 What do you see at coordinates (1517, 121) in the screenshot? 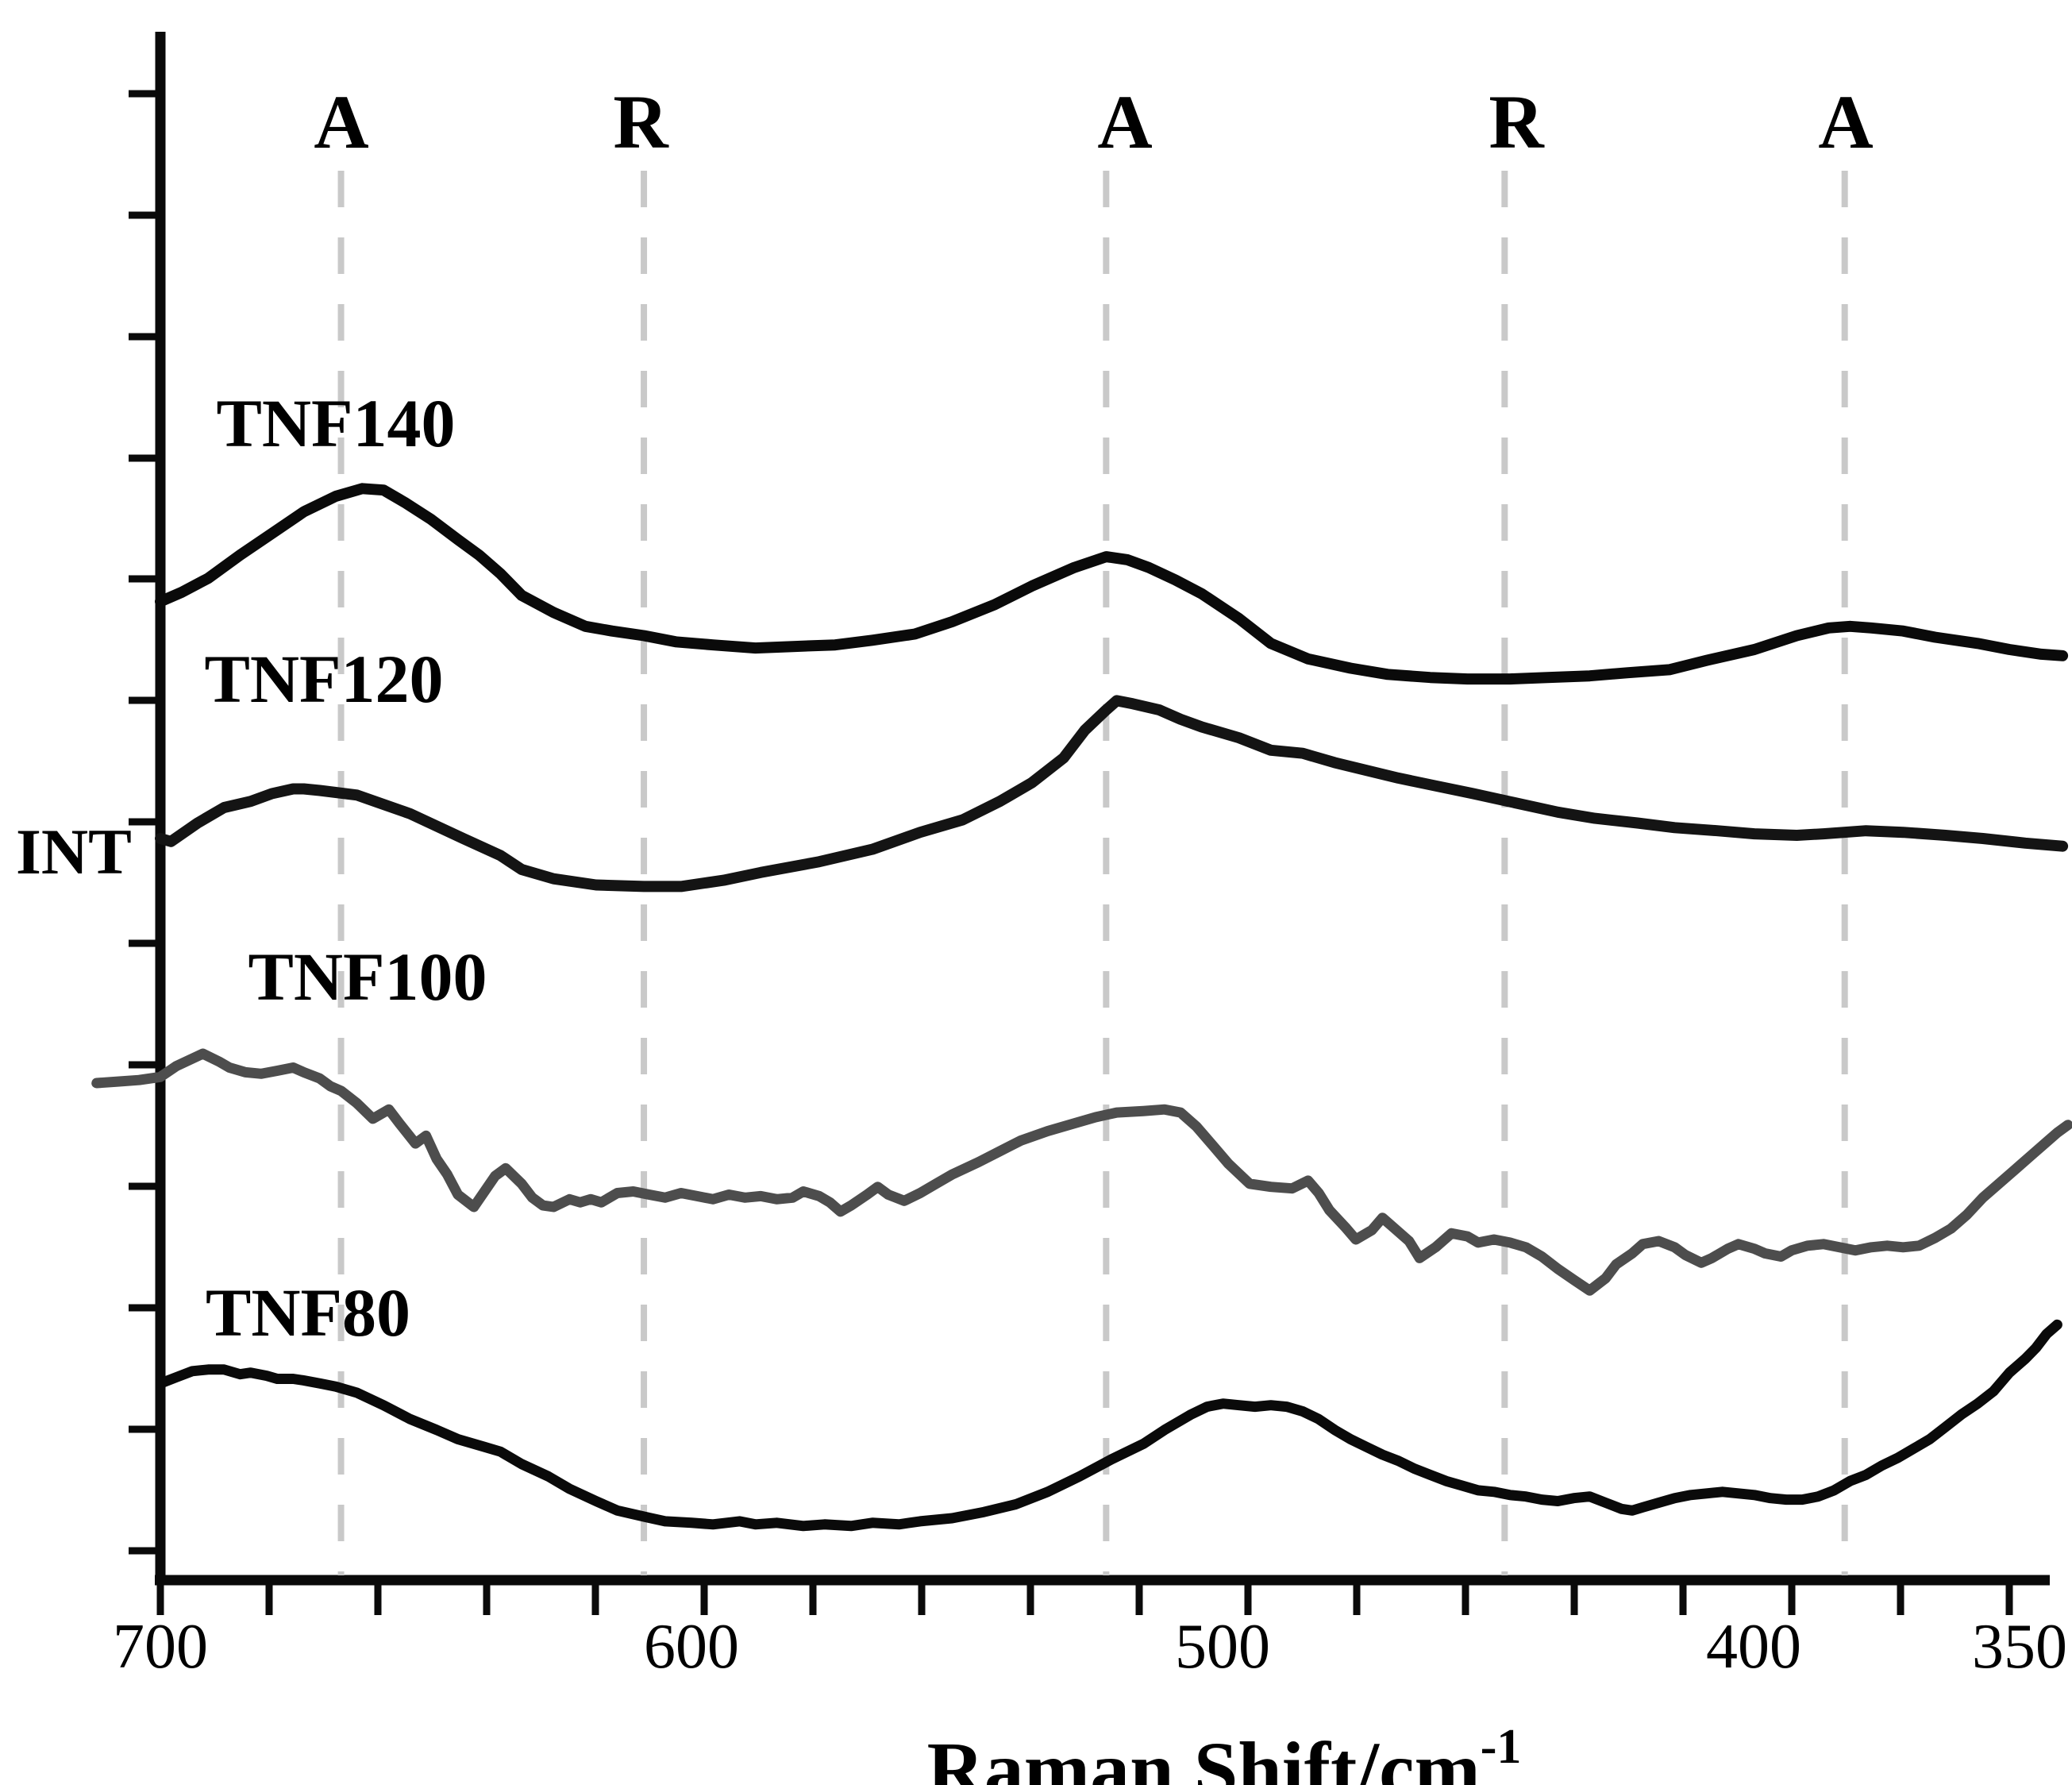
I see `band-label-R-447: R` at bounding box center [1517, 121].